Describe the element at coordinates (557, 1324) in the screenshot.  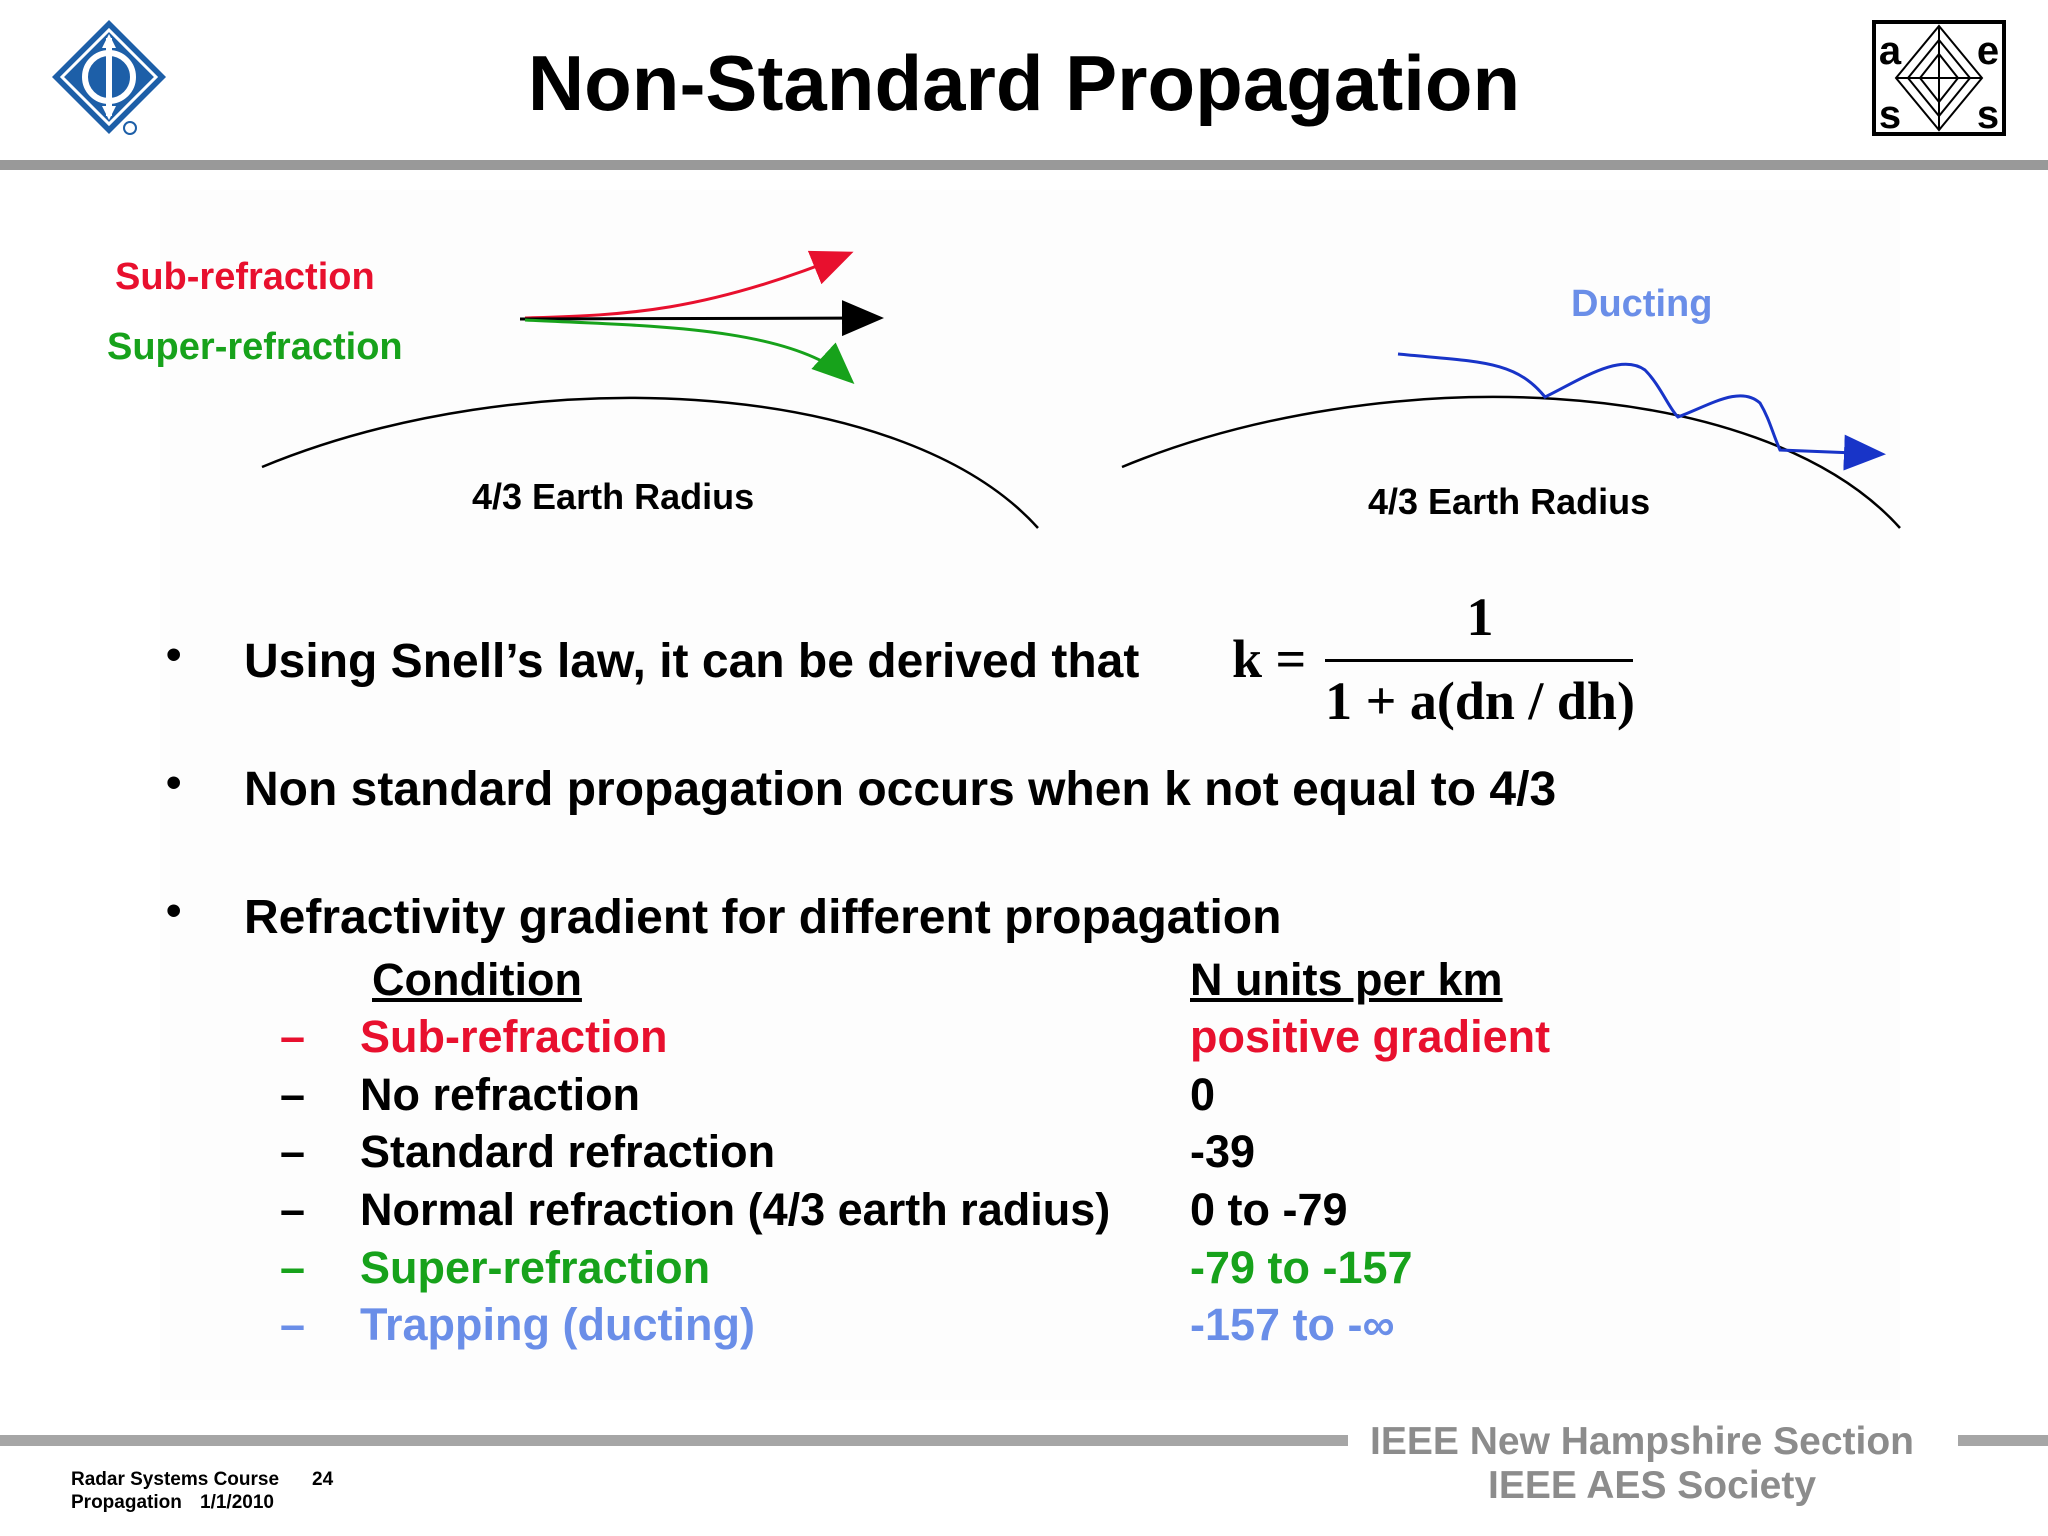
I see `row-condition: Trapping (ducting)` at that location.